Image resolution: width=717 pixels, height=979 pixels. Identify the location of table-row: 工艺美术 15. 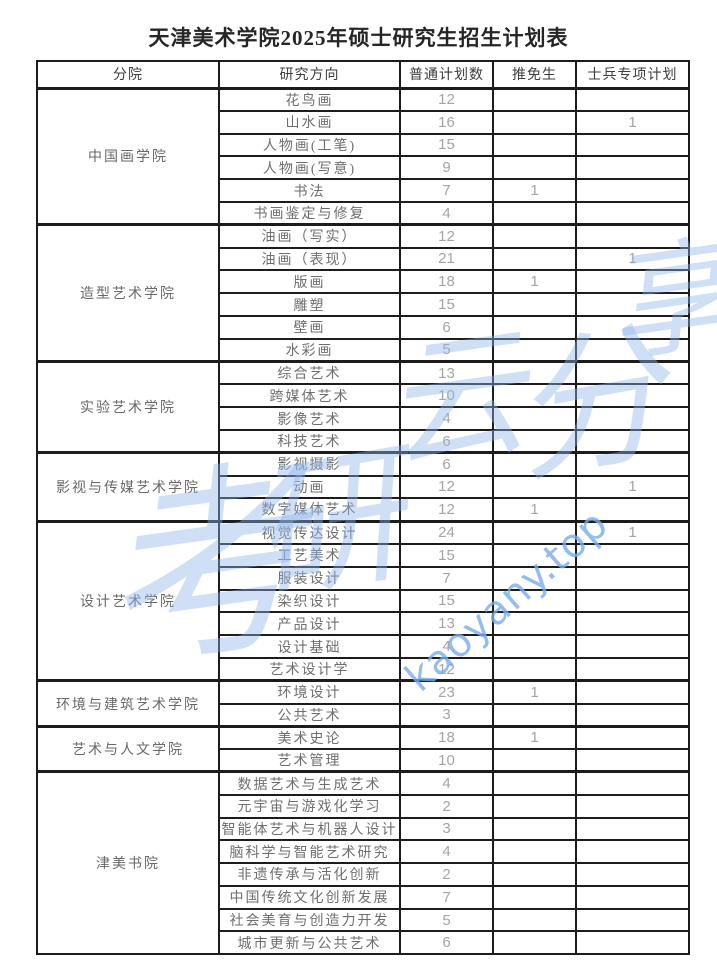
(363, 555).